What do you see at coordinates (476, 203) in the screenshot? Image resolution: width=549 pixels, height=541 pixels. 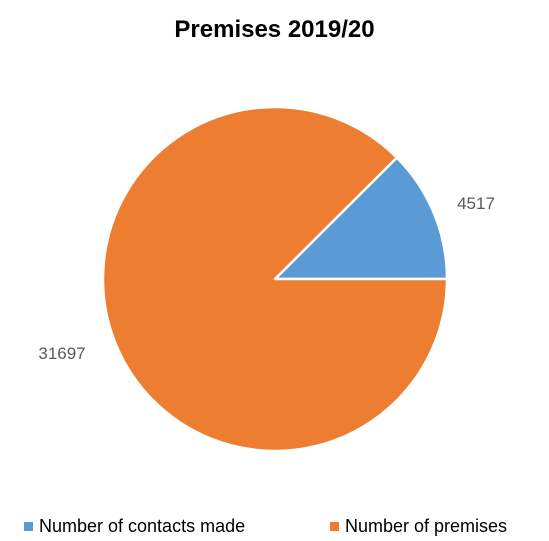 I see `data-label-0: 4517` at bounding box center [476, 203].